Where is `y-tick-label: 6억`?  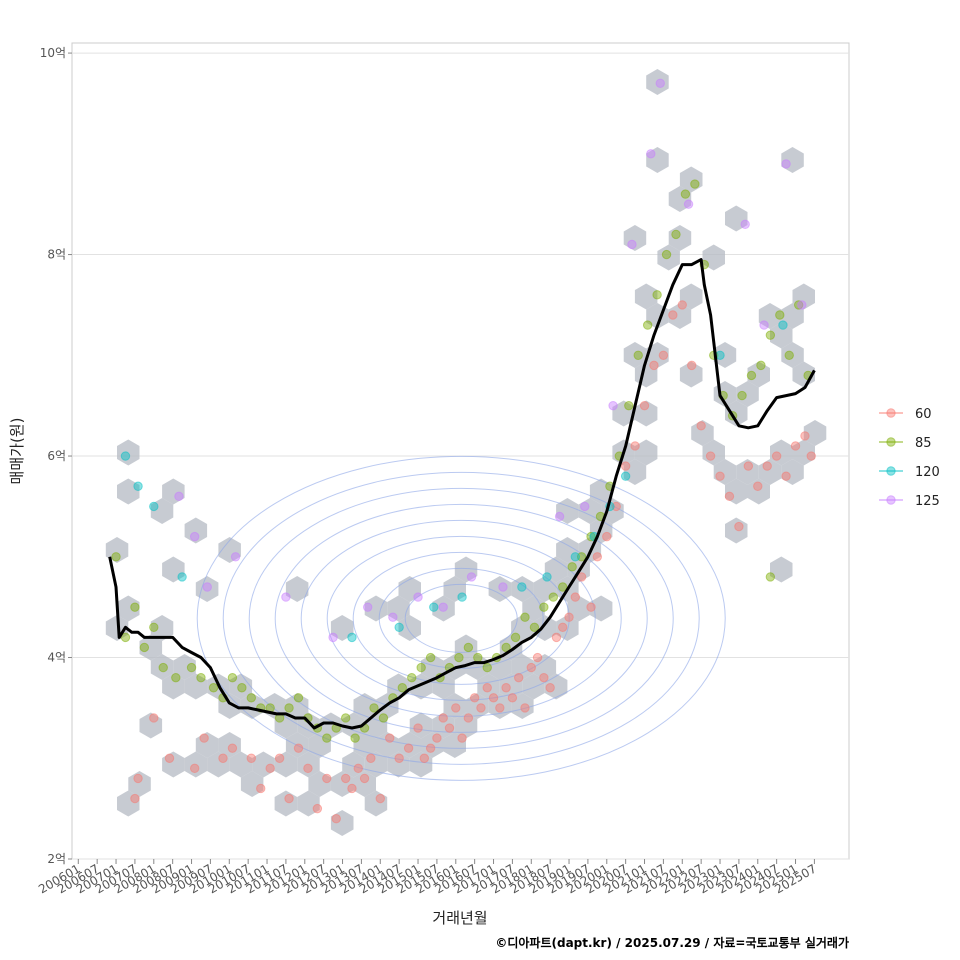 y-tick-label: 6억 is located at coordinates (56, 456).